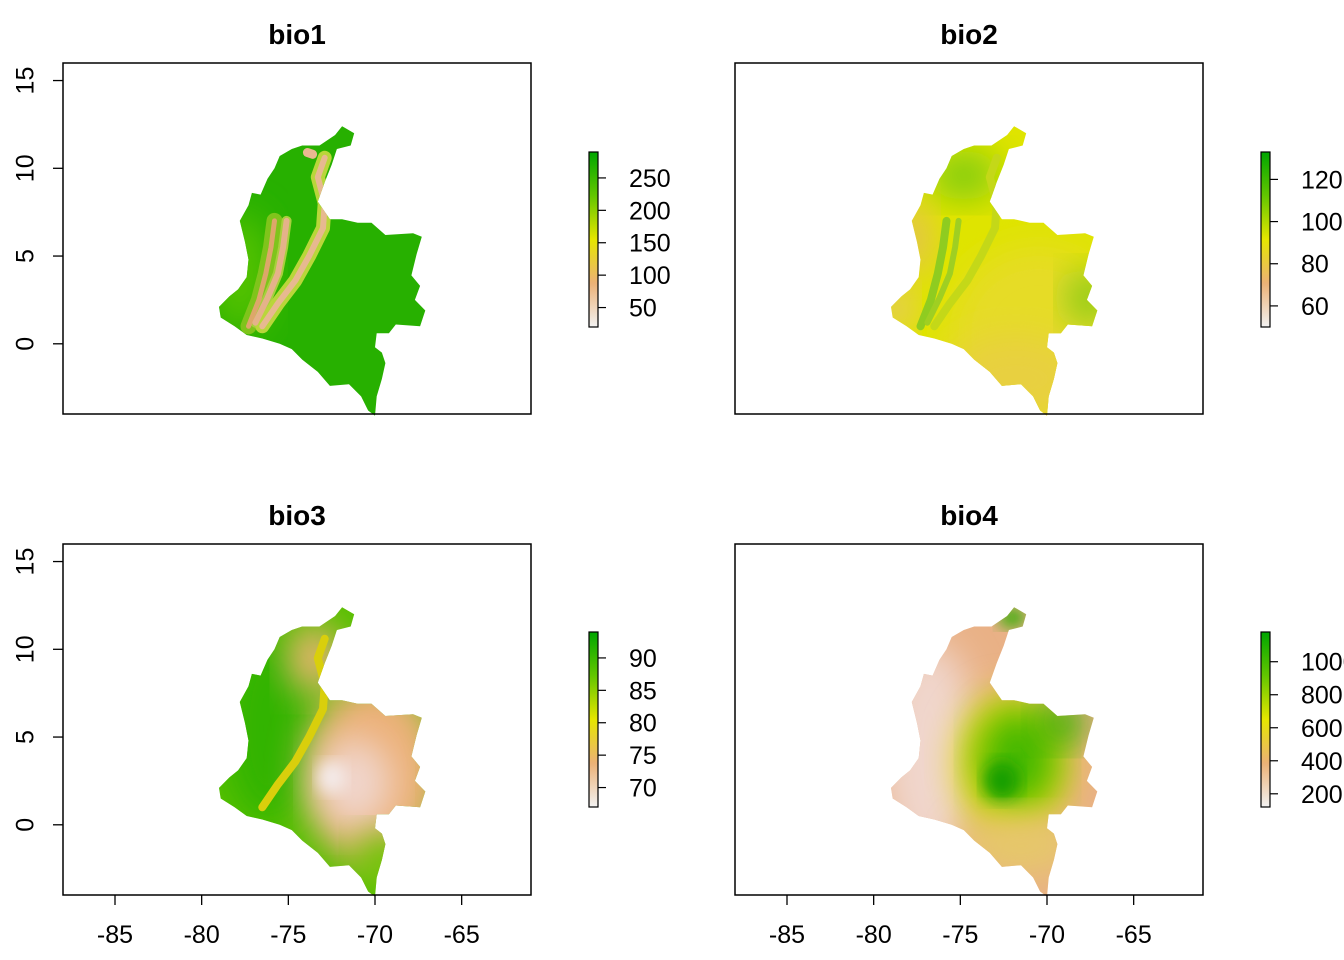 The height and width of the screenshot is (960, 1344). Describe the element at coordinates (650, 179) in the screenshot. I see `legend-tick-label: 250` at that location.